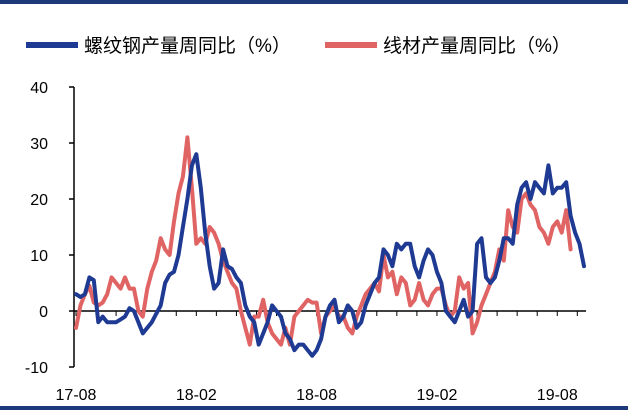  What do you see at coordinates (39, 200) in the screenshot?
I see `y-tick-label: 20` at bounding box center [39, 200].